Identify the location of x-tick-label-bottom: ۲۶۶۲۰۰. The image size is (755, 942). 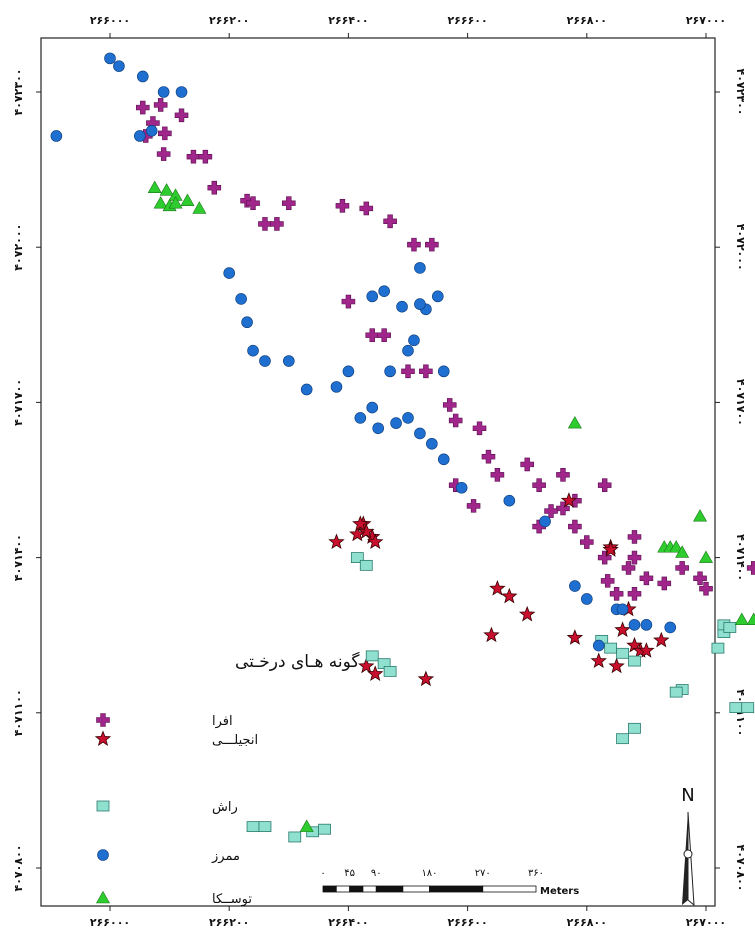
(229, 922).